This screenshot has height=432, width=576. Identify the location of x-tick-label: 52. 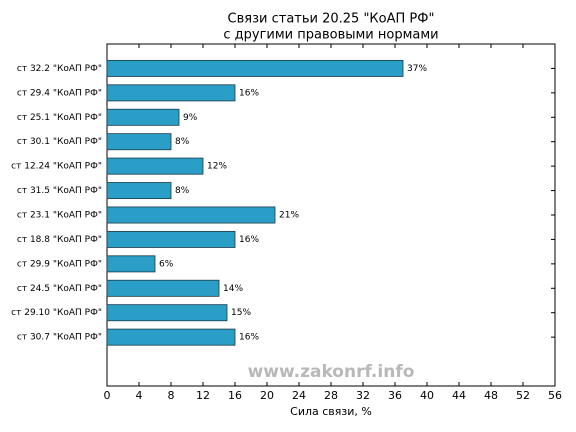
(523, 395).